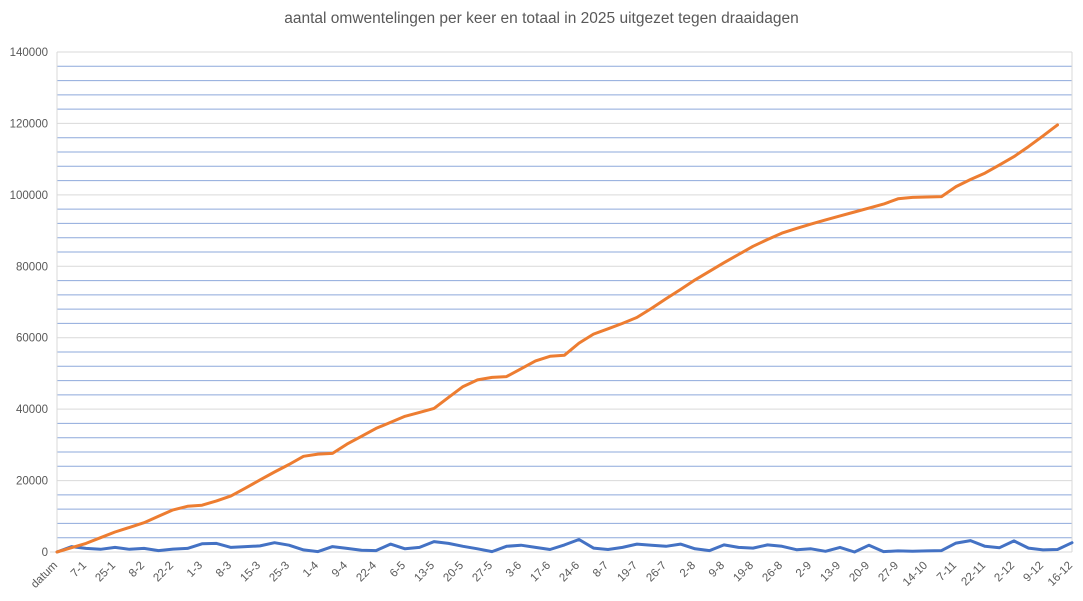 This screenshot has height=601, width=1083. What do you see at coordinates (772, 572) in the screenshot?
I see `x-tick-label: 26-8` at bounding box center [772, 572].